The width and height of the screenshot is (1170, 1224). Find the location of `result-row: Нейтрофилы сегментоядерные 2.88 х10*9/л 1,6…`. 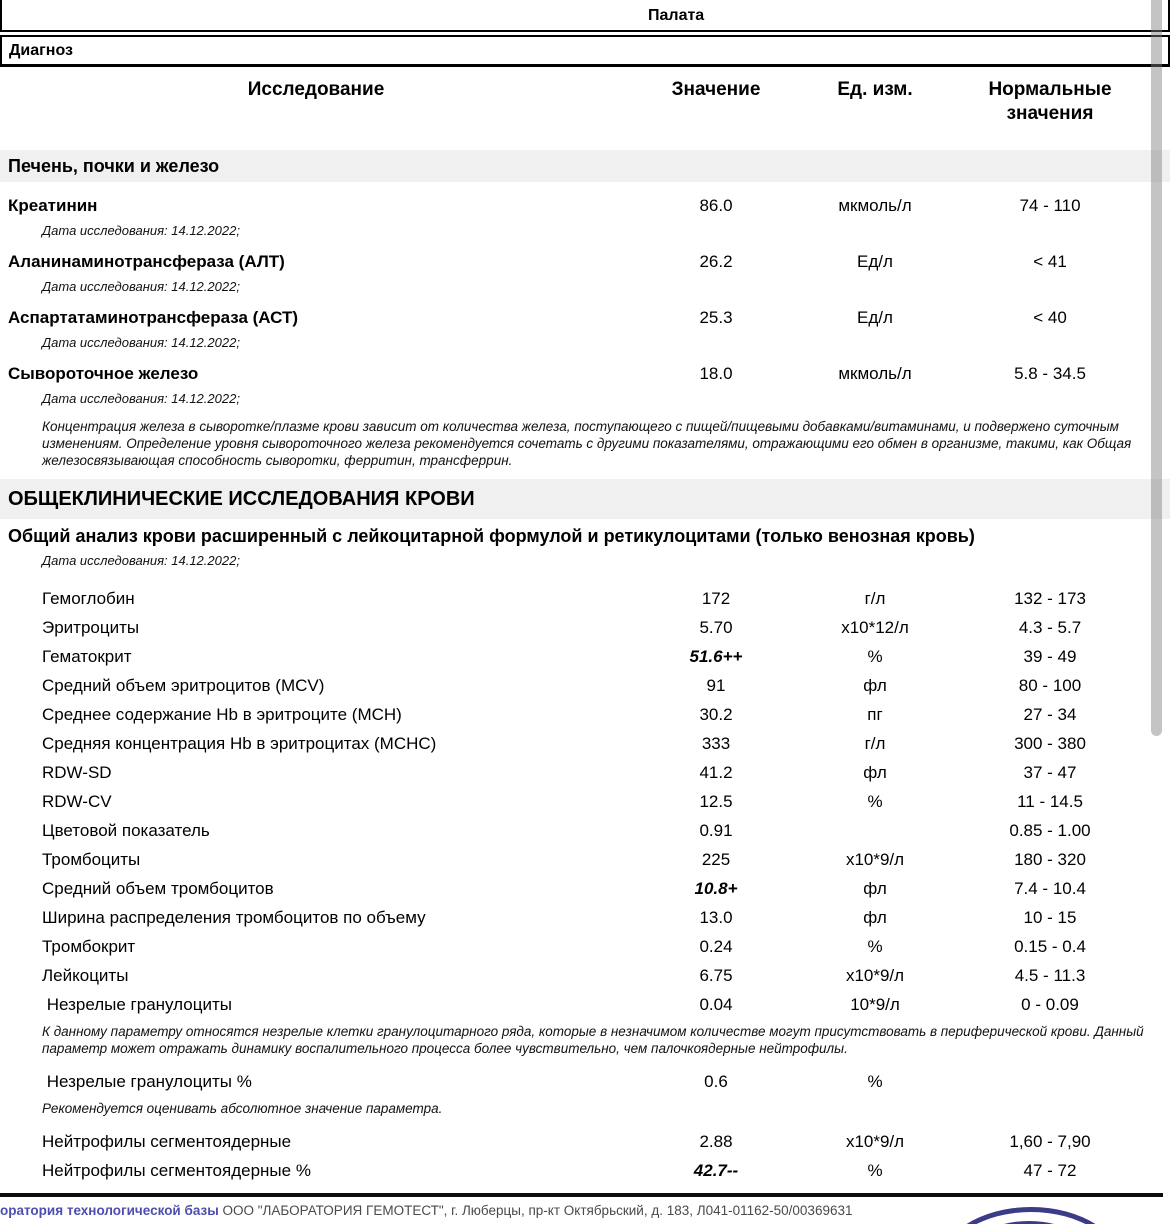

result-row: Нейтрофилы сегментоядерные 2.88 х10*9/л 1,6… is located at coordinates (585, 1141).